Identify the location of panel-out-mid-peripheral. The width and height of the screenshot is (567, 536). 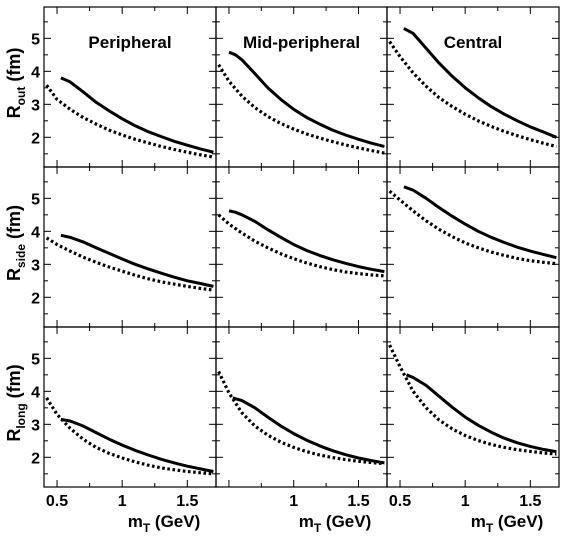
(301, 87).